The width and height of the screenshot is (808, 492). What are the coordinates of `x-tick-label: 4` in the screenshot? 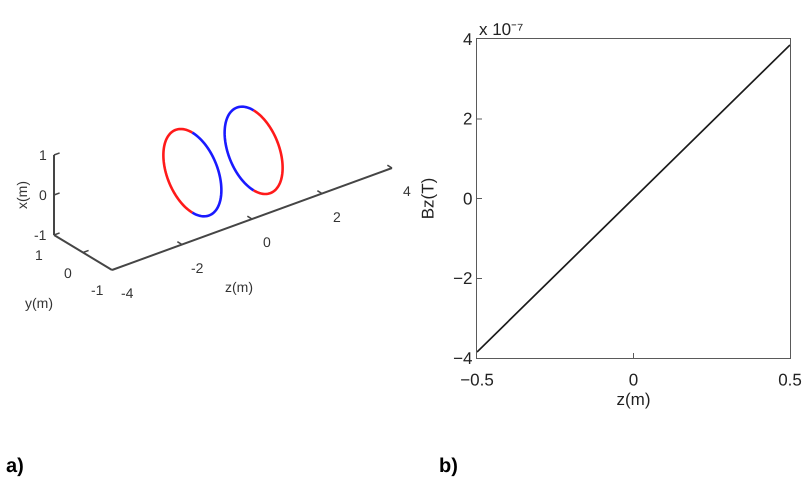 It's located at (407, 191).